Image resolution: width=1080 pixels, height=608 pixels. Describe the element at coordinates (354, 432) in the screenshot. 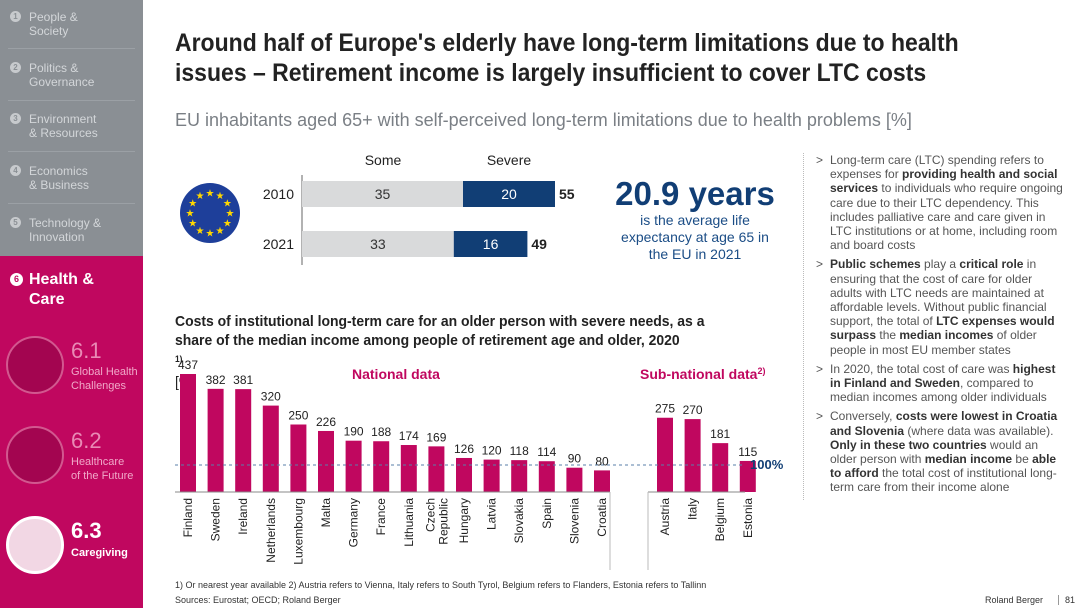

I see `bar-value-label: 190` at that location.